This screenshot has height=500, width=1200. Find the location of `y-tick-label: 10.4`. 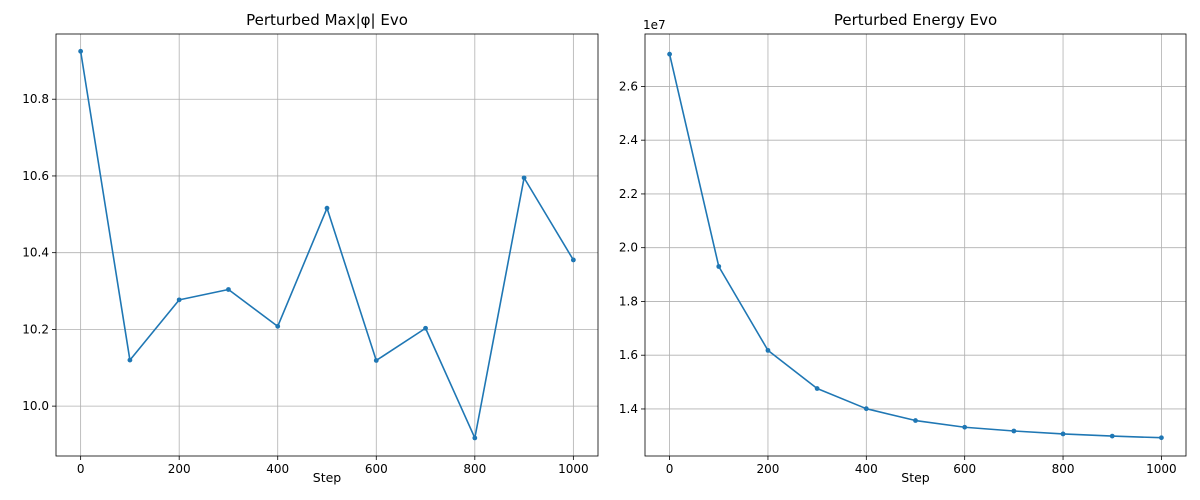

y-tick-label: 10.4 is located at coordinates (35, 253).